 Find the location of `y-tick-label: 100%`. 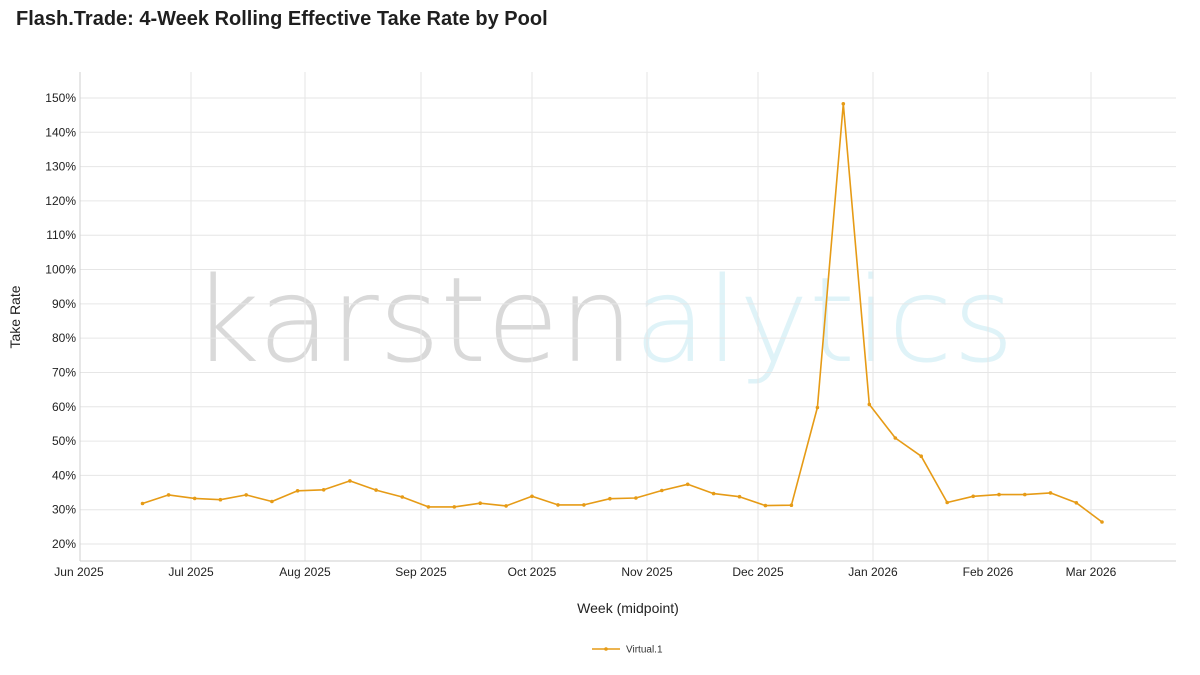

y-tick-label: 100% is located at coordinates (60, 270).